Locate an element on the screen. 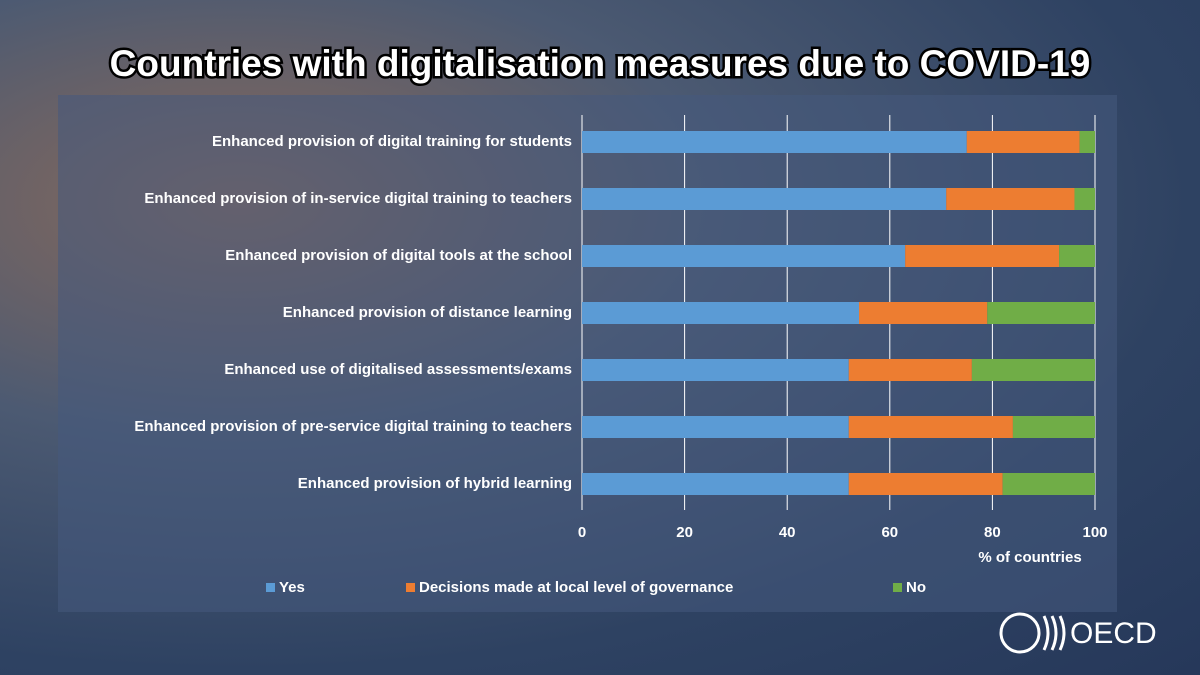 The height and width of the screenshot is (675, 1200). y-tick-label: Enhanced provision of distance learning is located at coordinates (337, 313).